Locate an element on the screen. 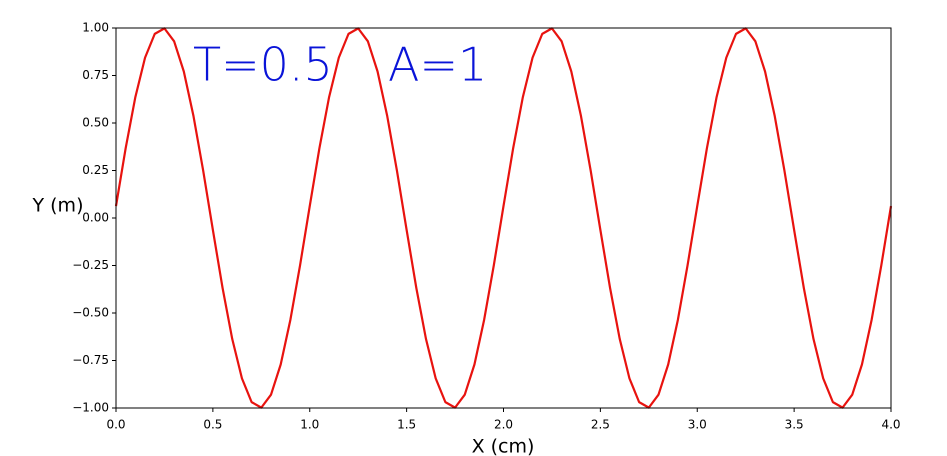 Image resolution: width=947 pixels, height=456 pixels. x-tick-label: 2.0 is located at coordinates (503, 425).